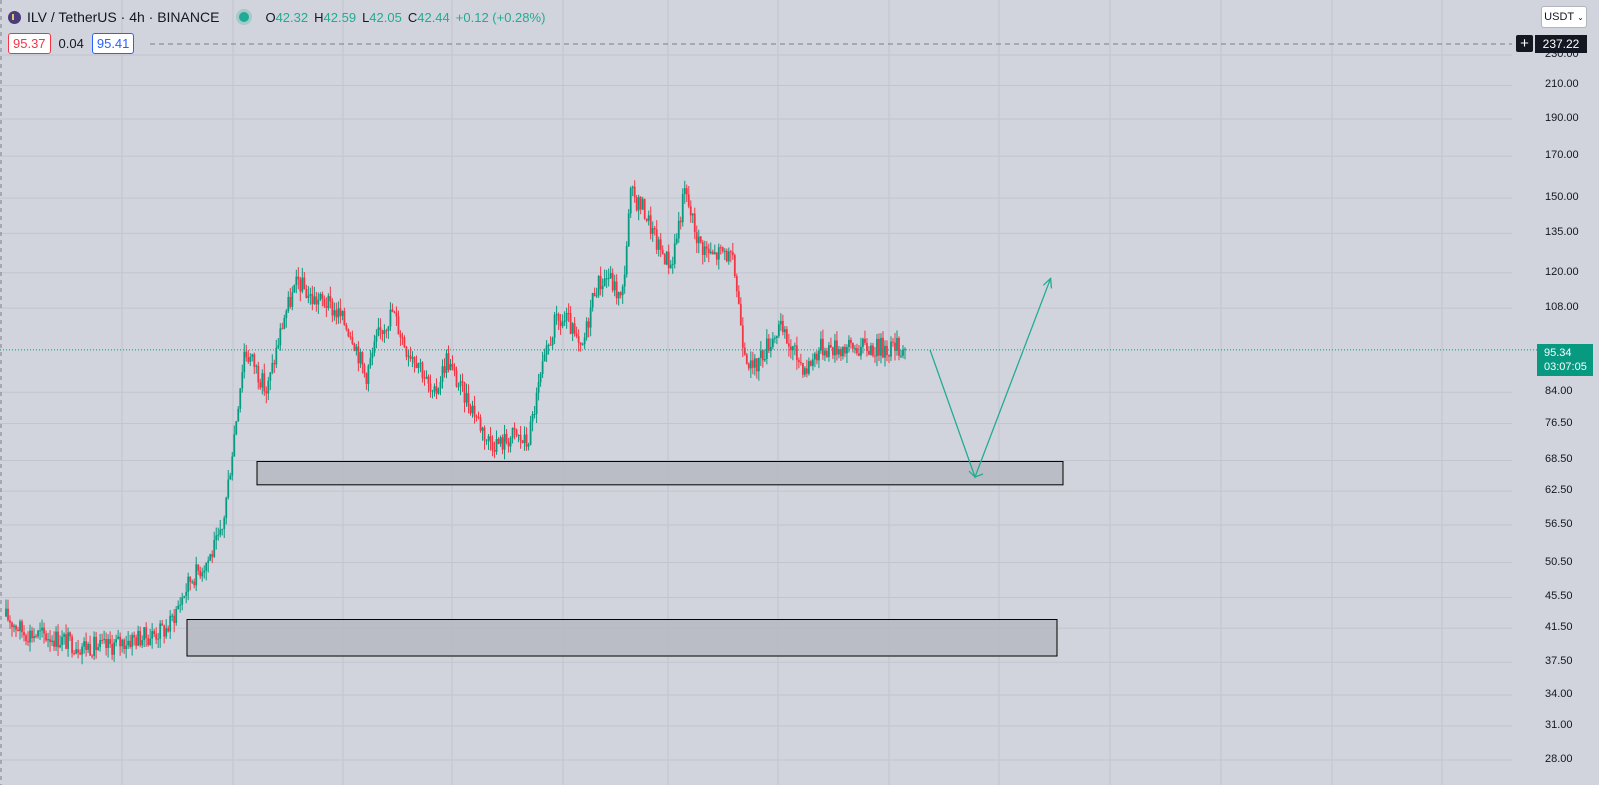 This screenshot has width=1599, height=785. What do you see at coordinates (244, 17) in the screenshot?
I see `market-status-icon` at bounding box center [244, 17].